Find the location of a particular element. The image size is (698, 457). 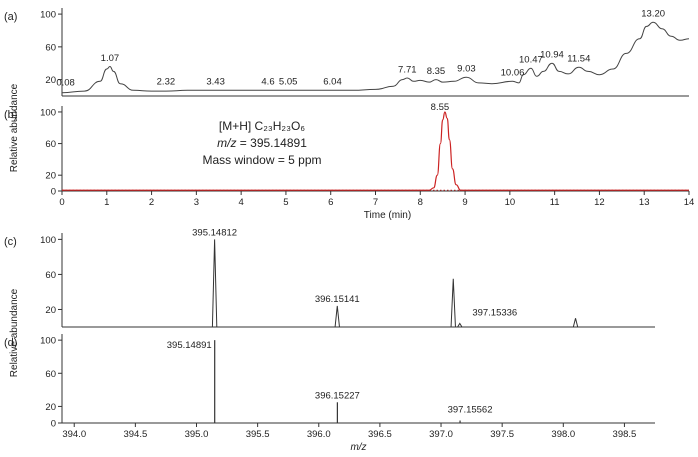

y-tick-label-c: 100 is located at coordinates (48, 240).